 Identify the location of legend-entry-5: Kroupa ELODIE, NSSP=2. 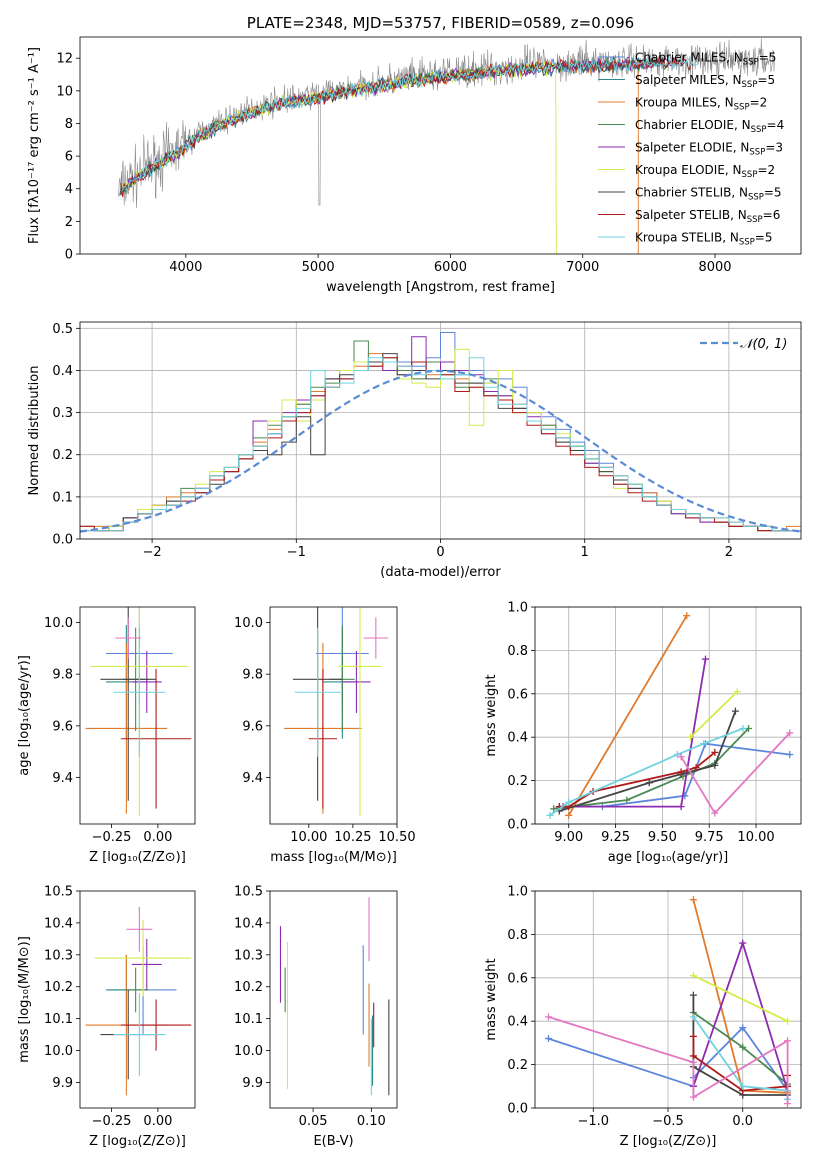
(705, 171).